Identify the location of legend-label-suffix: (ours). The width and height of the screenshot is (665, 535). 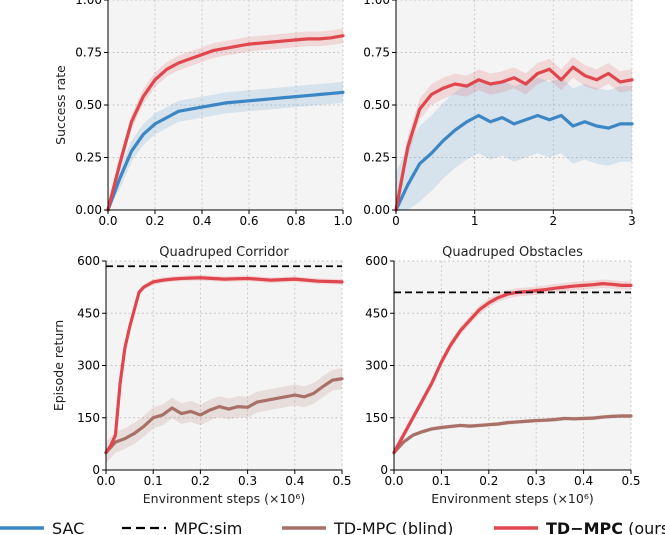
(644, 527).